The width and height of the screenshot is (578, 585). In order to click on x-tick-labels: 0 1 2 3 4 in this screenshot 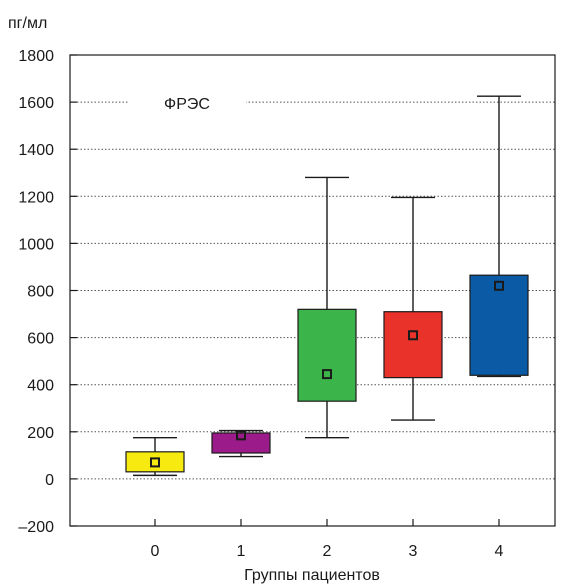, I will do `click(327, 551)`.